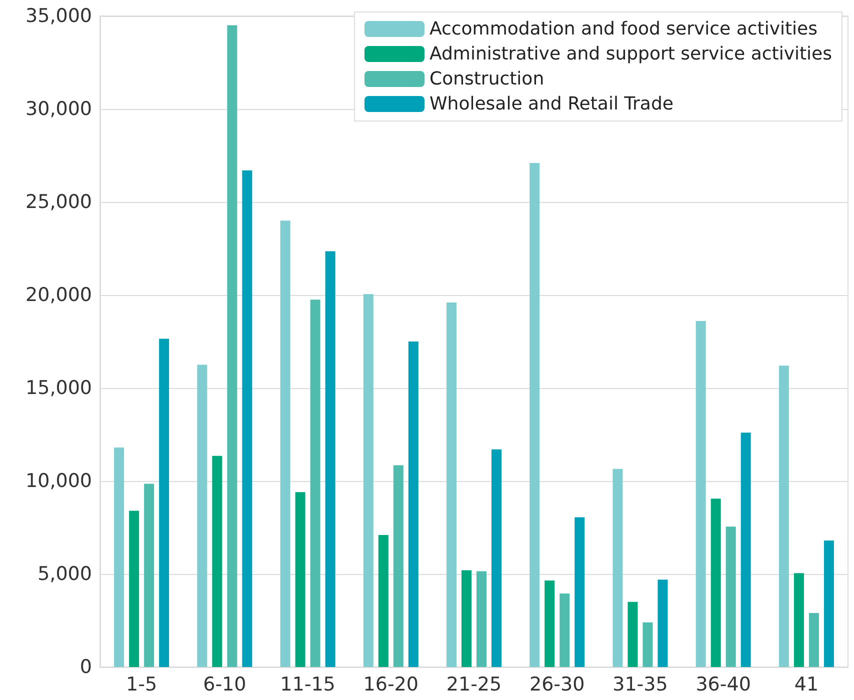  What do you see at coordinates (474, 685) in the screenshot?
I see `x-tick-label: 21-25` at bounding box center [474, 685].